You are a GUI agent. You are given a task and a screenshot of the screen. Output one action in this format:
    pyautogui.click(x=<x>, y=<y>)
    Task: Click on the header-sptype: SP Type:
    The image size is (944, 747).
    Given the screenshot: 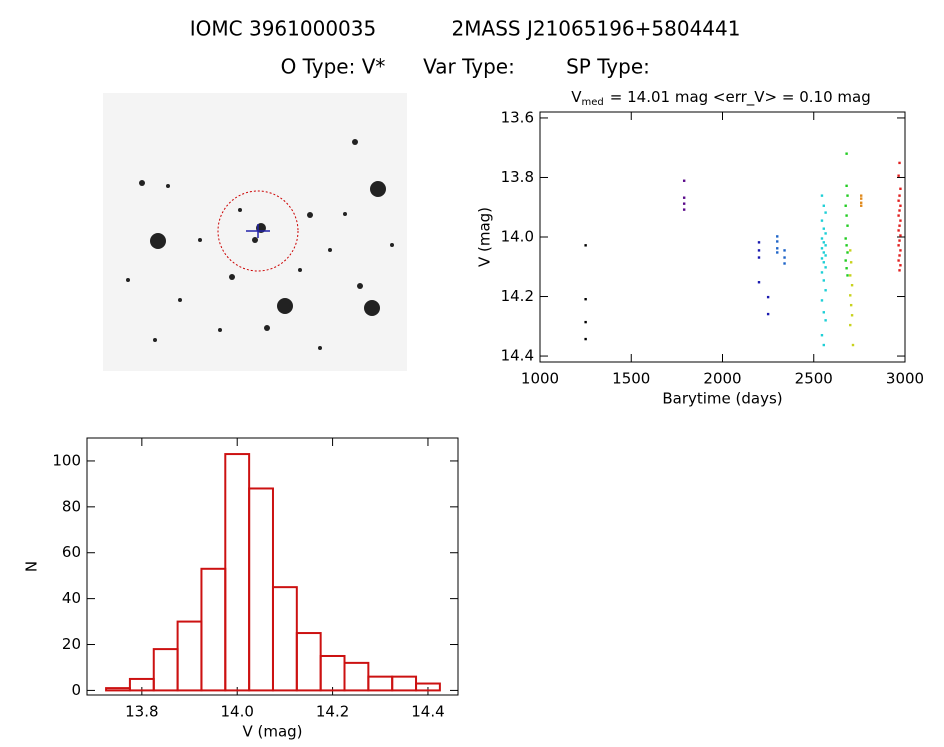 What is the action you would take?
    pyautogui.click(x=608, y=67)
    